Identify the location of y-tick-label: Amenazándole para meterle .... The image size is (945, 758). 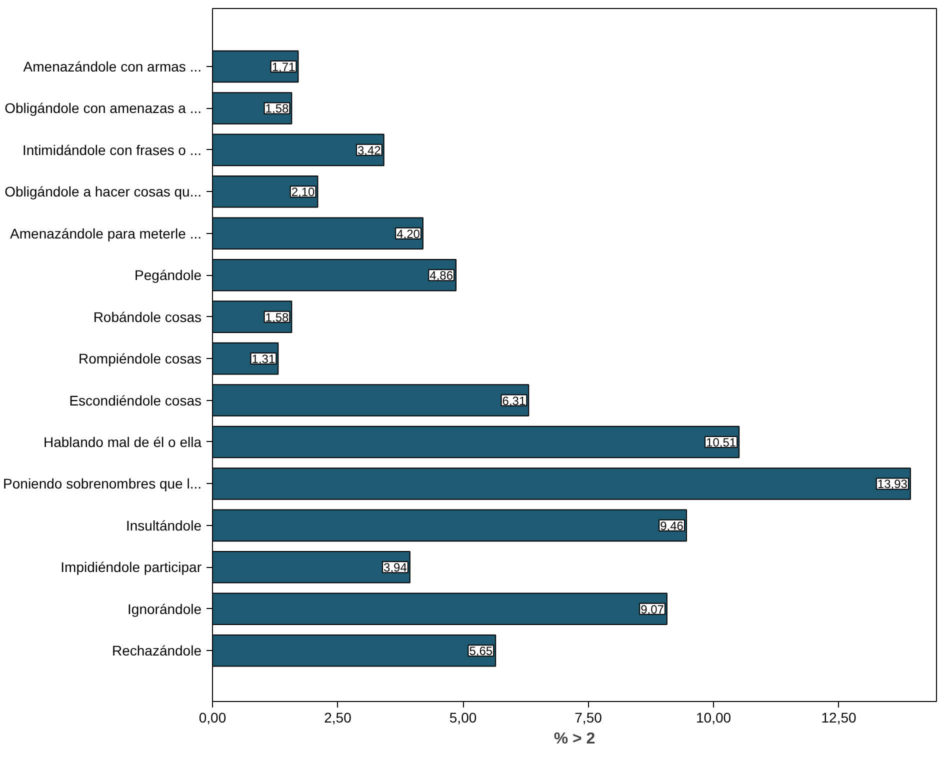
(106, 233).